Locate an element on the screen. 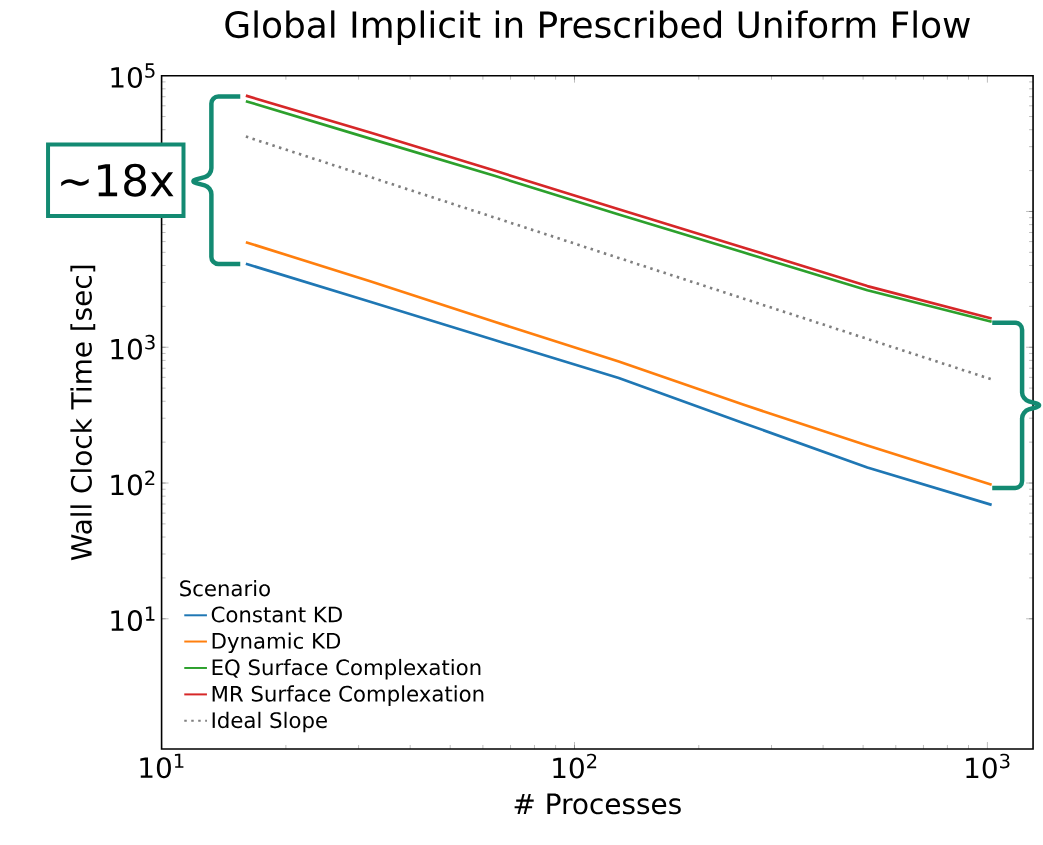 This screenshot has height=845, width=1043. y-tick-label: 10$^{3}$ is located at coordinates (133, 347).